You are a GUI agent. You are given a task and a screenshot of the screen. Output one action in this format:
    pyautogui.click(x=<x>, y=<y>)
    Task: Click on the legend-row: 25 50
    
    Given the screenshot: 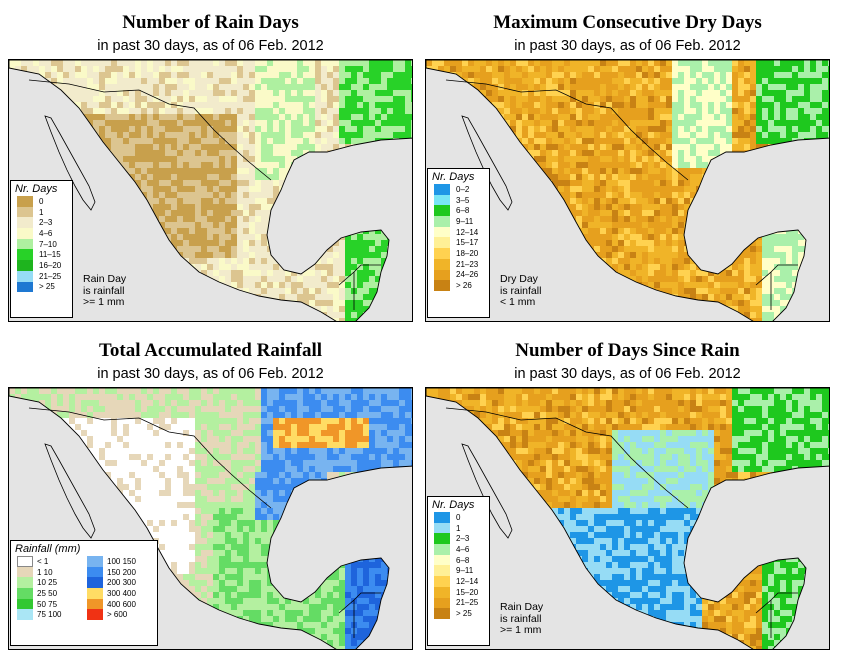 What is the action you would take?
    pyautogui.click(x=46, y=593)
    